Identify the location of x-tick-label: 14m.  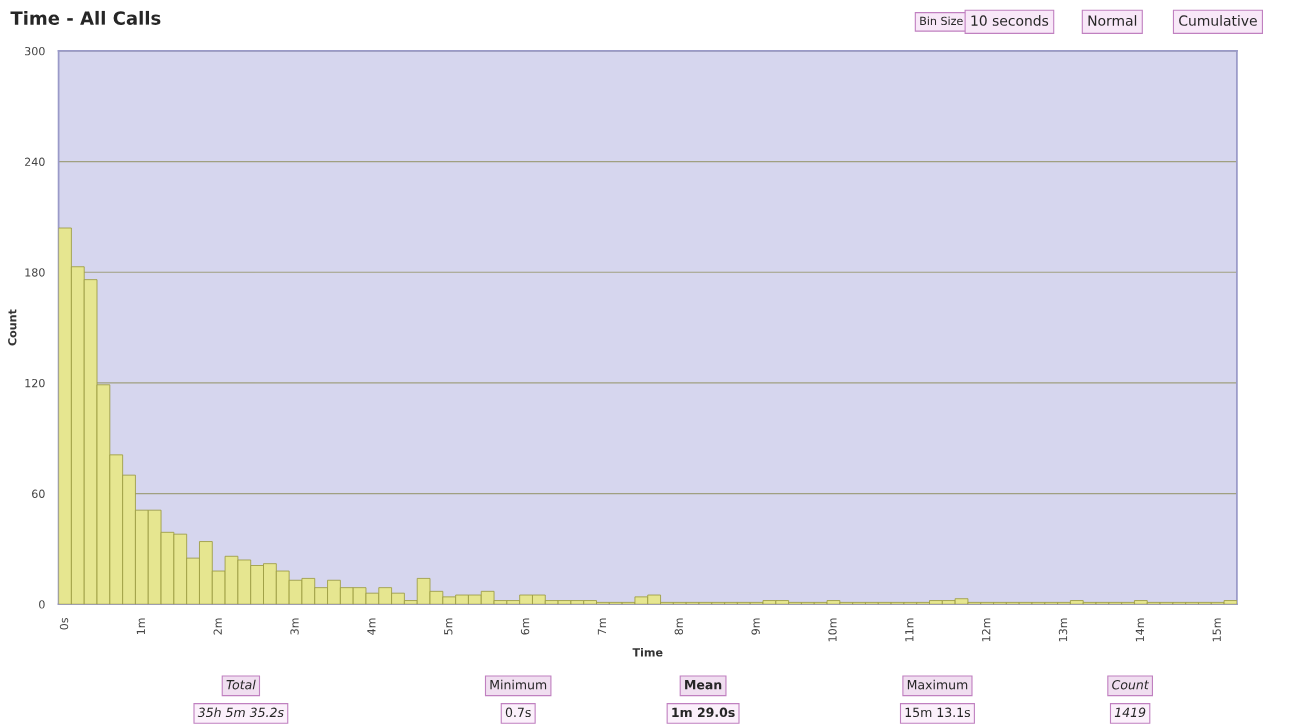
(1139, 630).